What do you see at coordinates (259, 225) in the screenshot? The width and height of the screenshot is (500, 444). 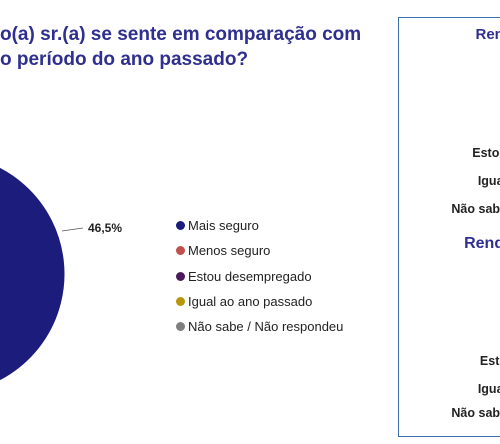 I see `legend-item-mais-seguro: Mais seguro` at bounding box center [259, 225].